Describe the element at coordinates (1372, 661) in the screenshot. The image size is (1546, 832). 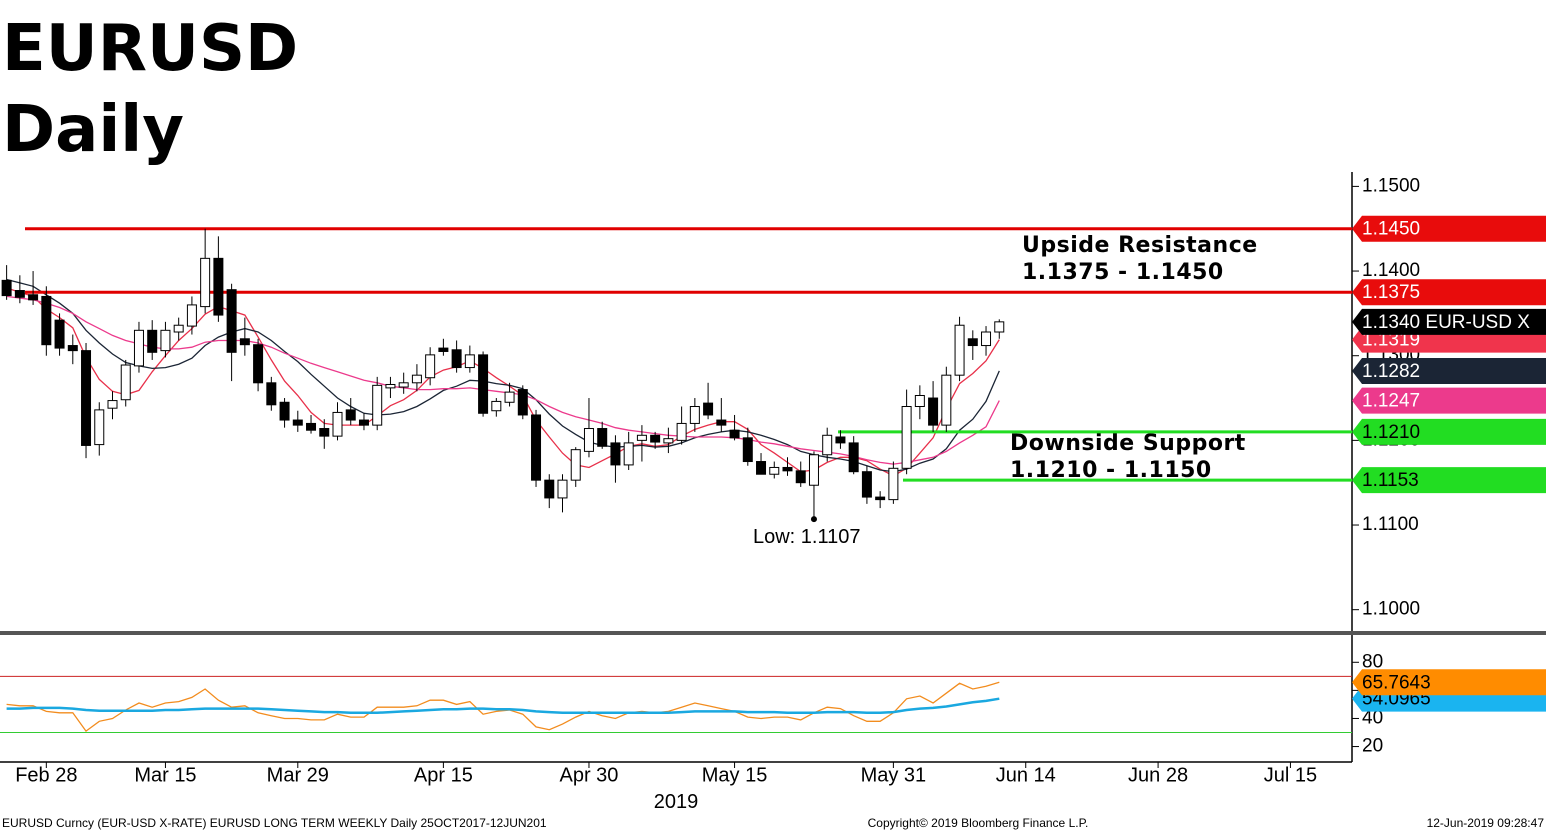
I see `y-tick-label: 80` at that location.